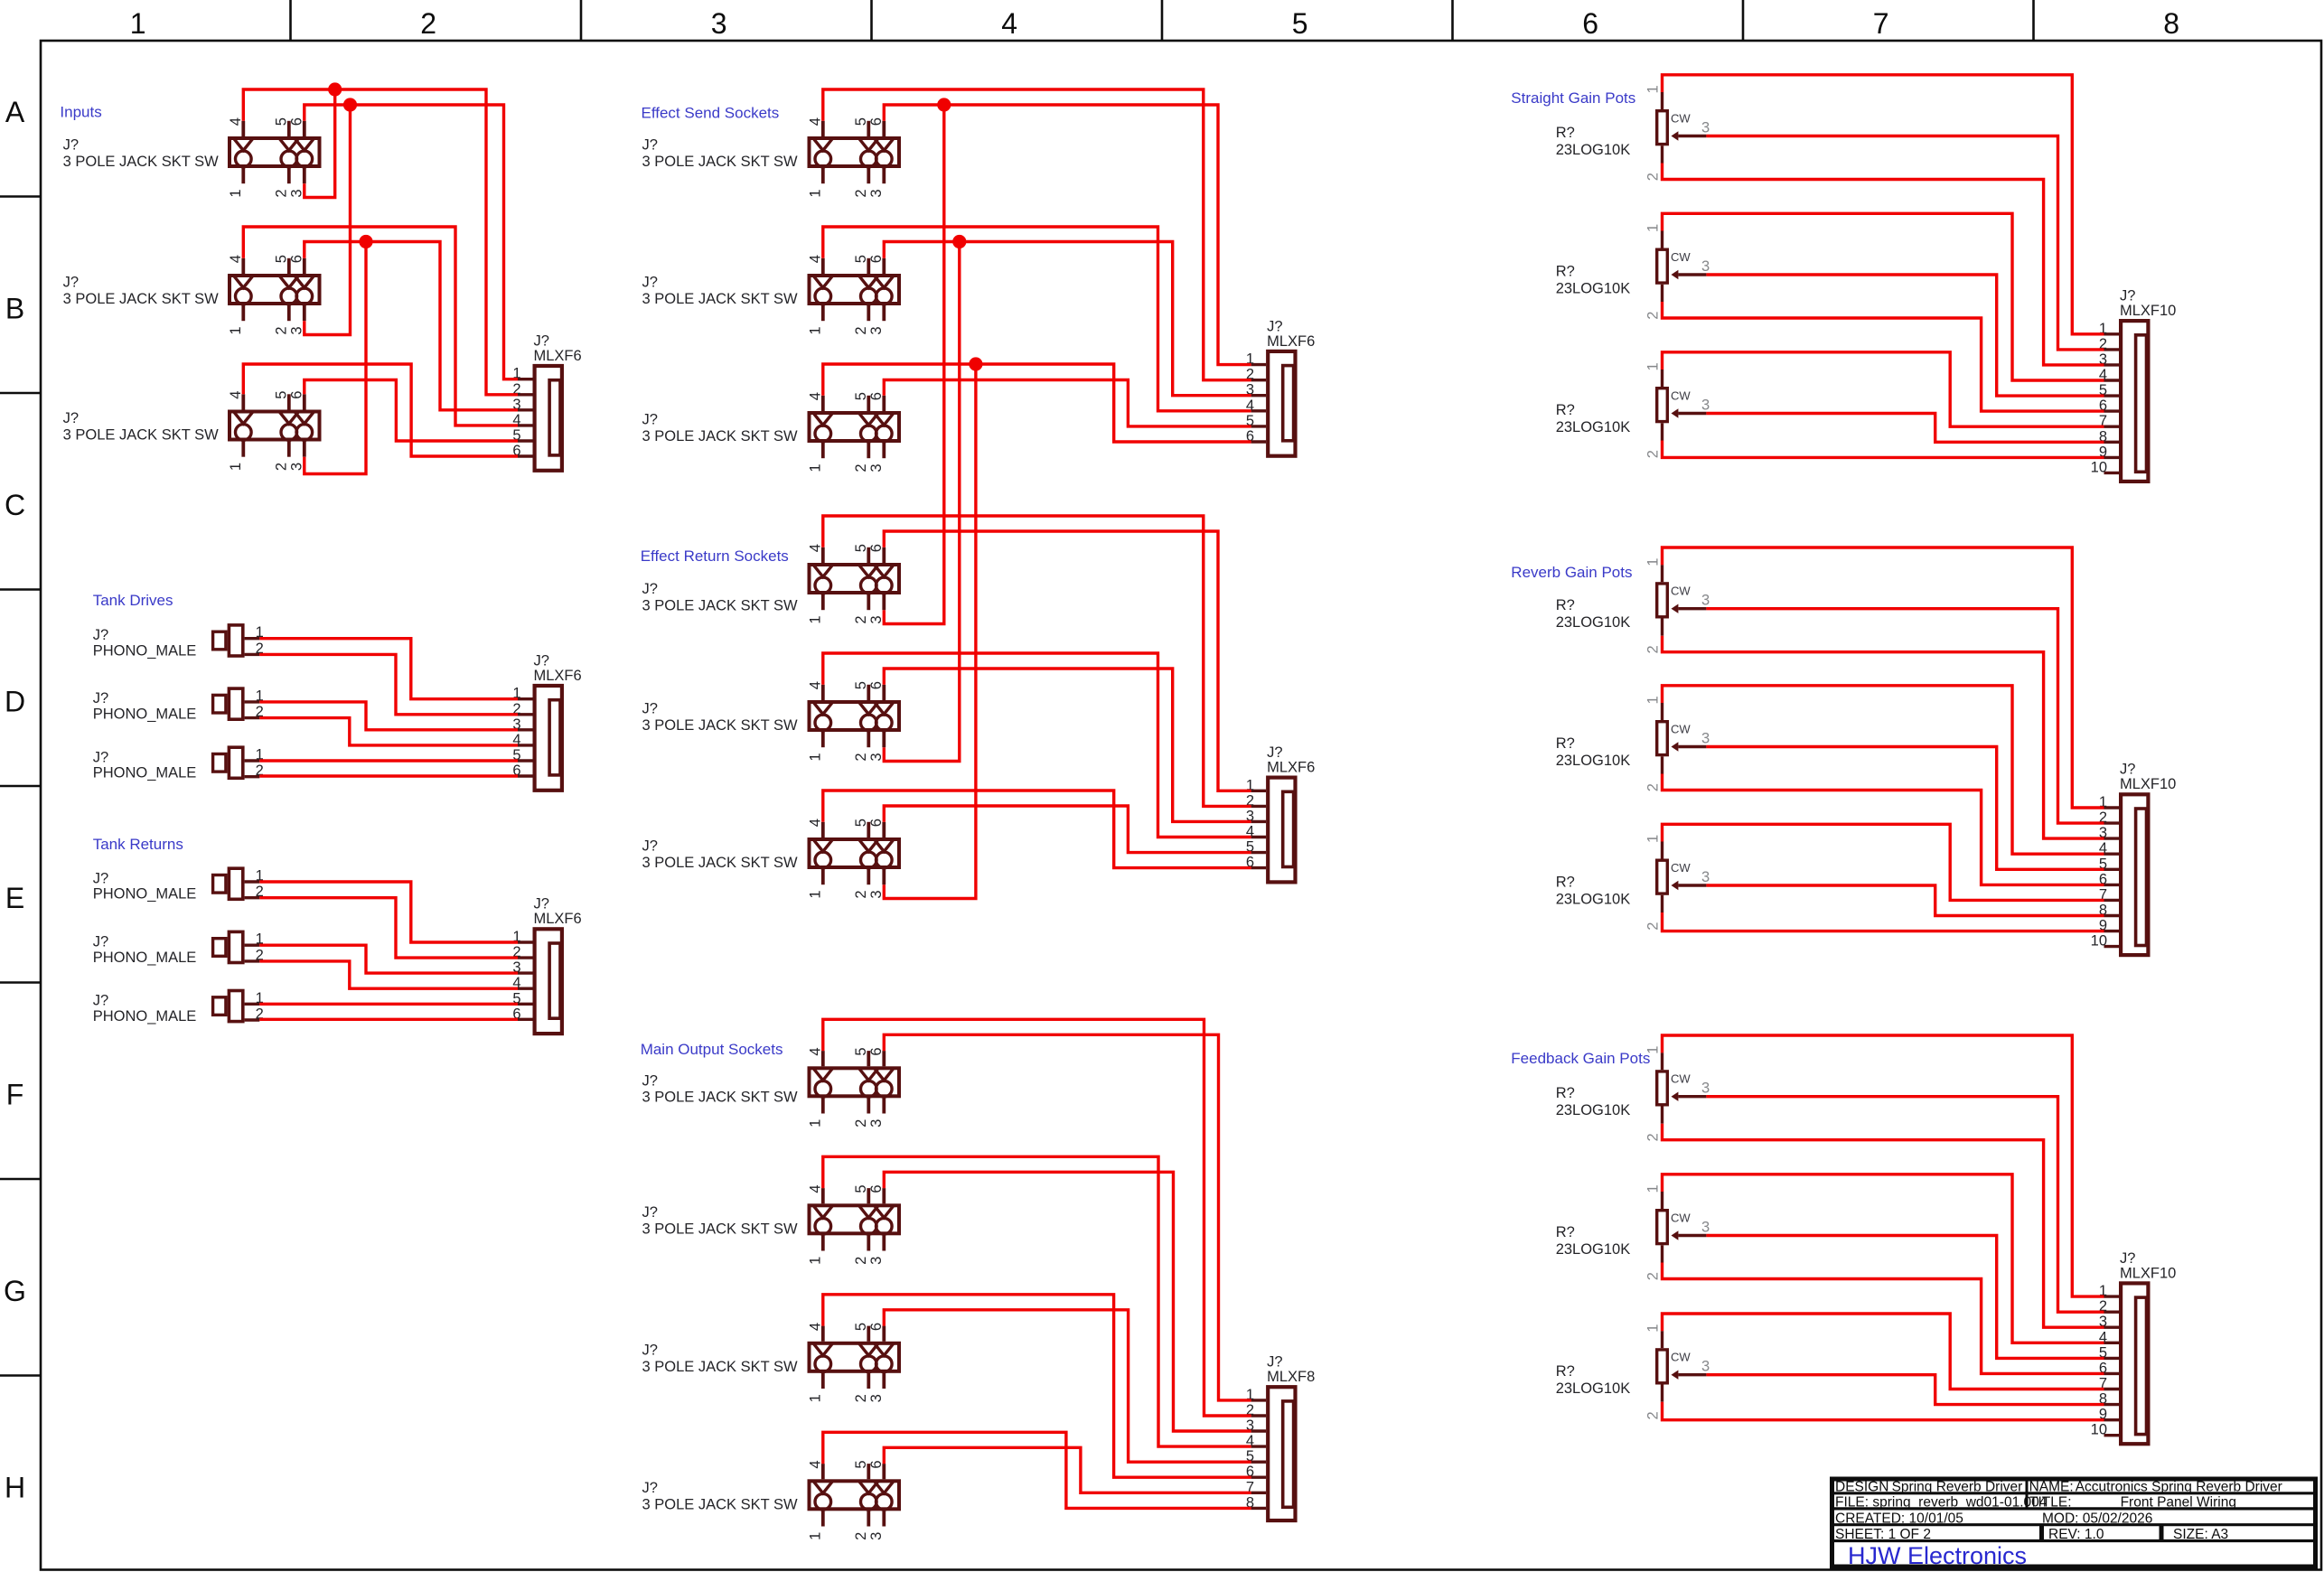 The width and height of the screenshot is (2324, 1572). What do you see at coordinates (80, 112) in the screenshot?
I see `svg-text: Inputs` at bounding box center [80, 112].